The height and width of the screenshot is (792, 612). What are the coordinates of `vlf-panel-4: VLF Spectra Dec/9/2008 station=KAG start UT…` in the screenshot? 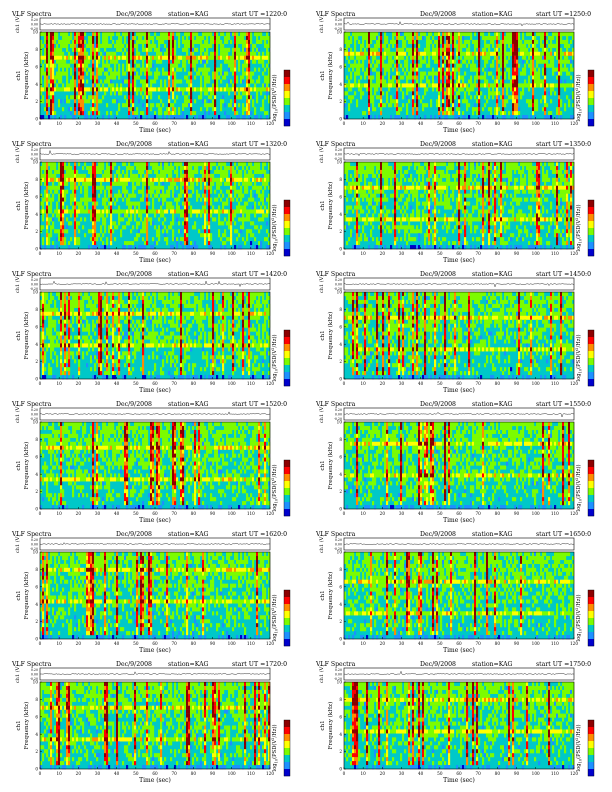 It's located at (151, 332).